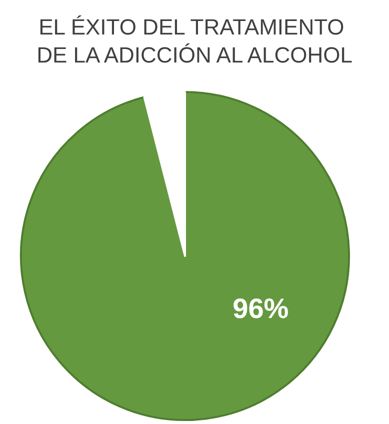 Image resolution: width=389 pixels, height=424 pixels. I want to click on chart-title: EL ÉXITO DEL TRATAMIENTO DE LA ADICCIÓN AL ALCOHOL, so click(194, 41).